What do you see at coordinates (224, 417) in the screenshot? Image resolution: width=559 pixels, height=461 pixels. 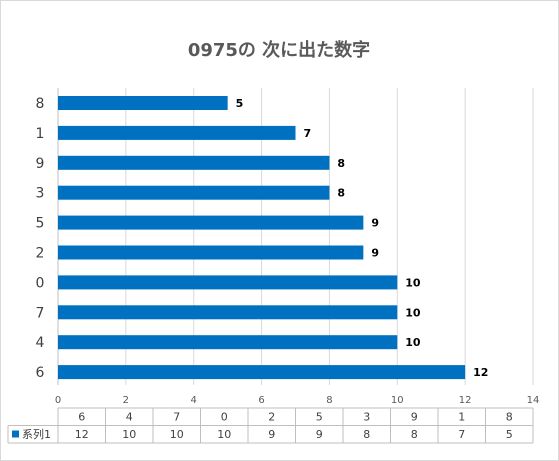 I see `table-header-0: 0` at bounding box center [224, 417].